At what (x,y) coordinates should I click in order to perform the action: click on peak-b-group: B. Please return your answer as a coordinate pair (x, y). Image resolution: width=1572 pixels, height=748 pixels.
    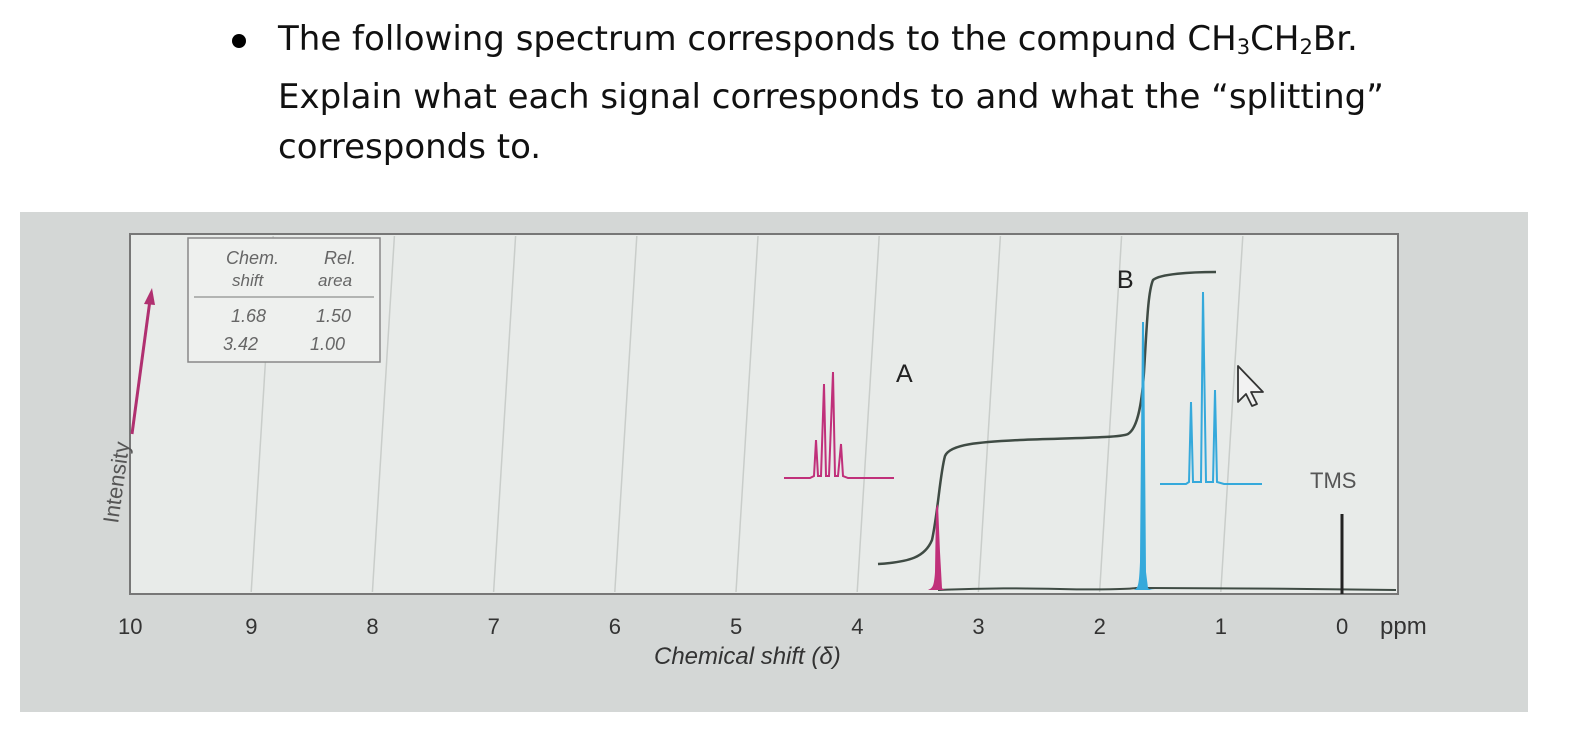
    Looking at the image, I should click on (1189, 428).